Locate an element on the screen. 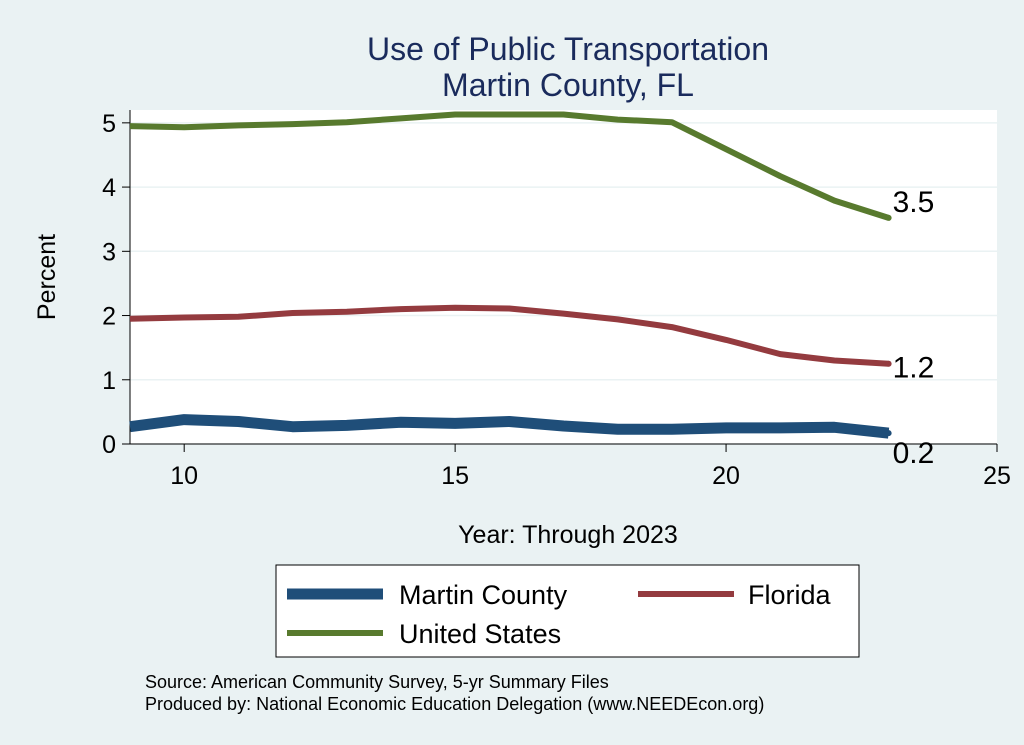  y-tick-label-2: 2 is located at coordinates (109, 317).